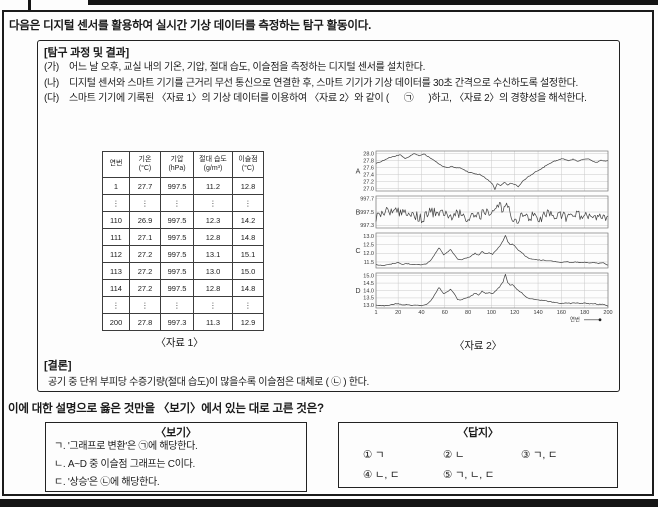 The image size is (658, 507). I want to click on column-name: 이슬점, so click(248, 159).